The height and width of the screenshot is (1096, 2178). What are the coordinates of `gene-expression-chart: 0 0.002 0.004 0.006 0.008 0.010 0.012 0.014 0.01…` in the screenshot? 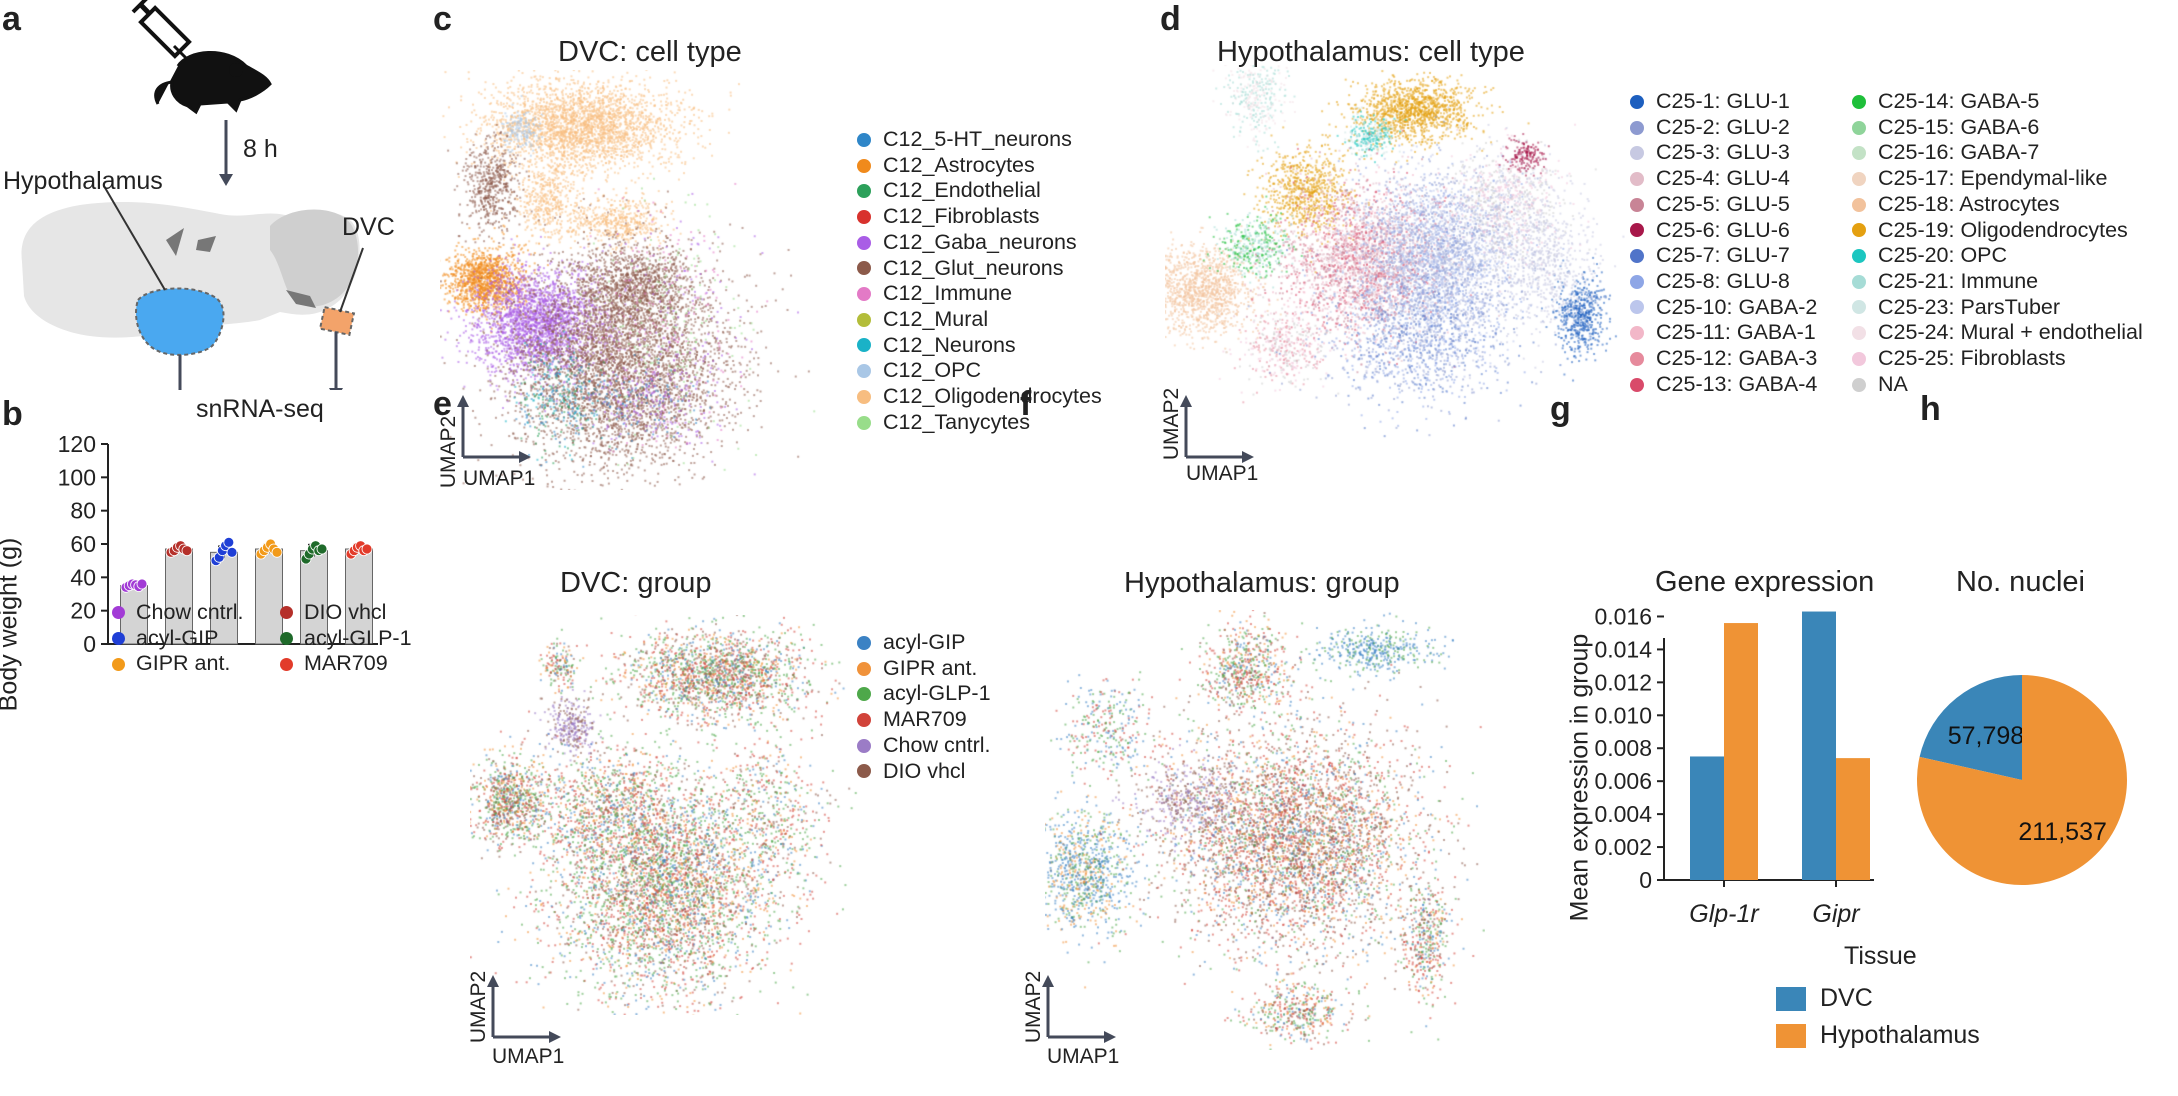 It's located at (1734, 765).